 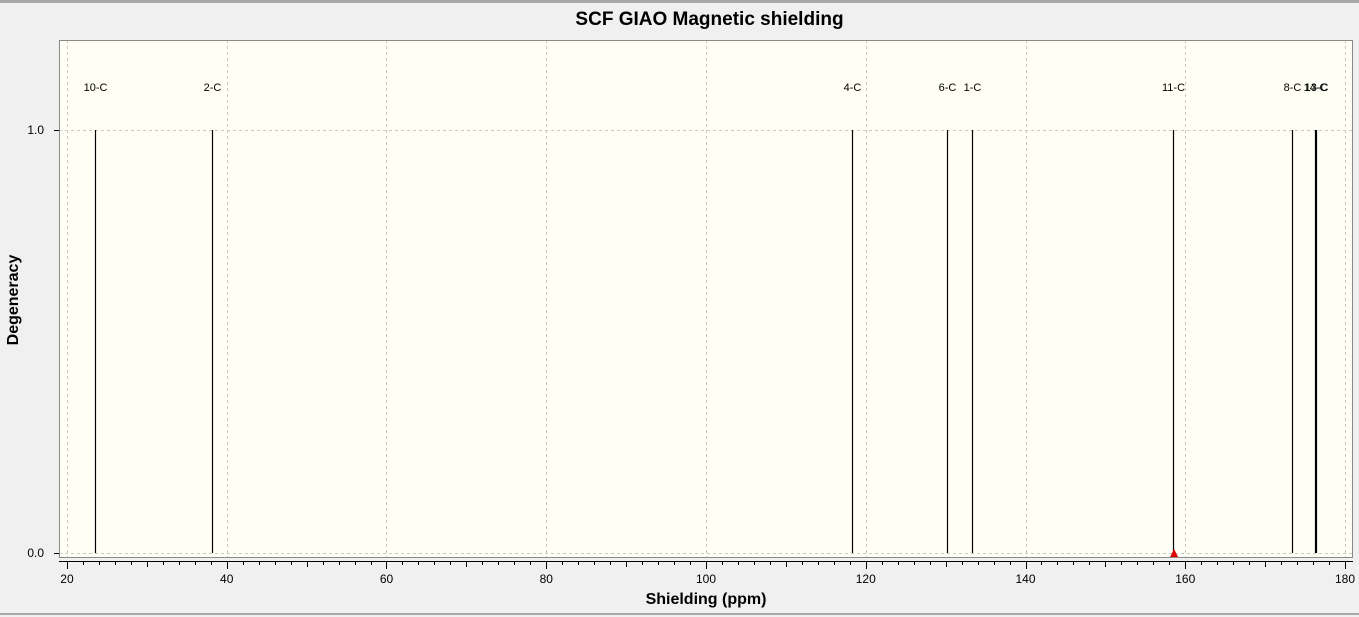 I want to click on cursor-marker, so click(x=1174, y=553).